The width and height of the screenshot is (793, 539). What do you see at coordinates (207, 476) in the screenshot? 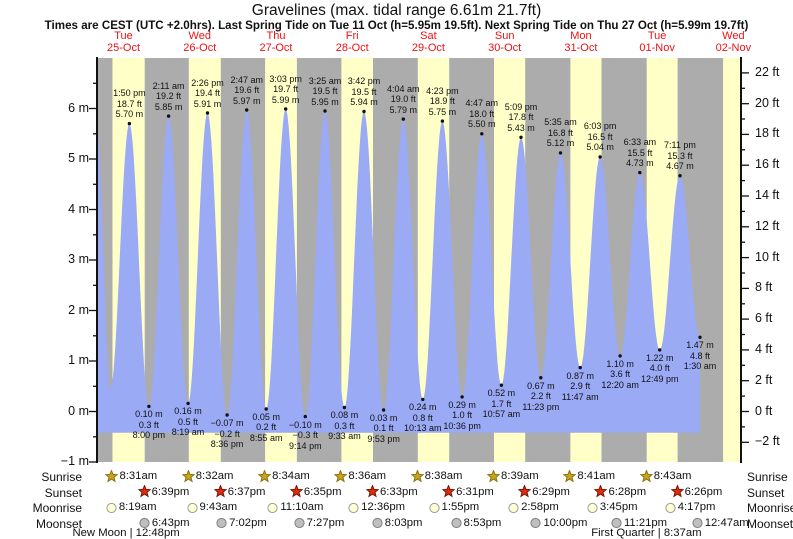
I see `sunrise-event: 8:32am` at bounding box center [207, 476].